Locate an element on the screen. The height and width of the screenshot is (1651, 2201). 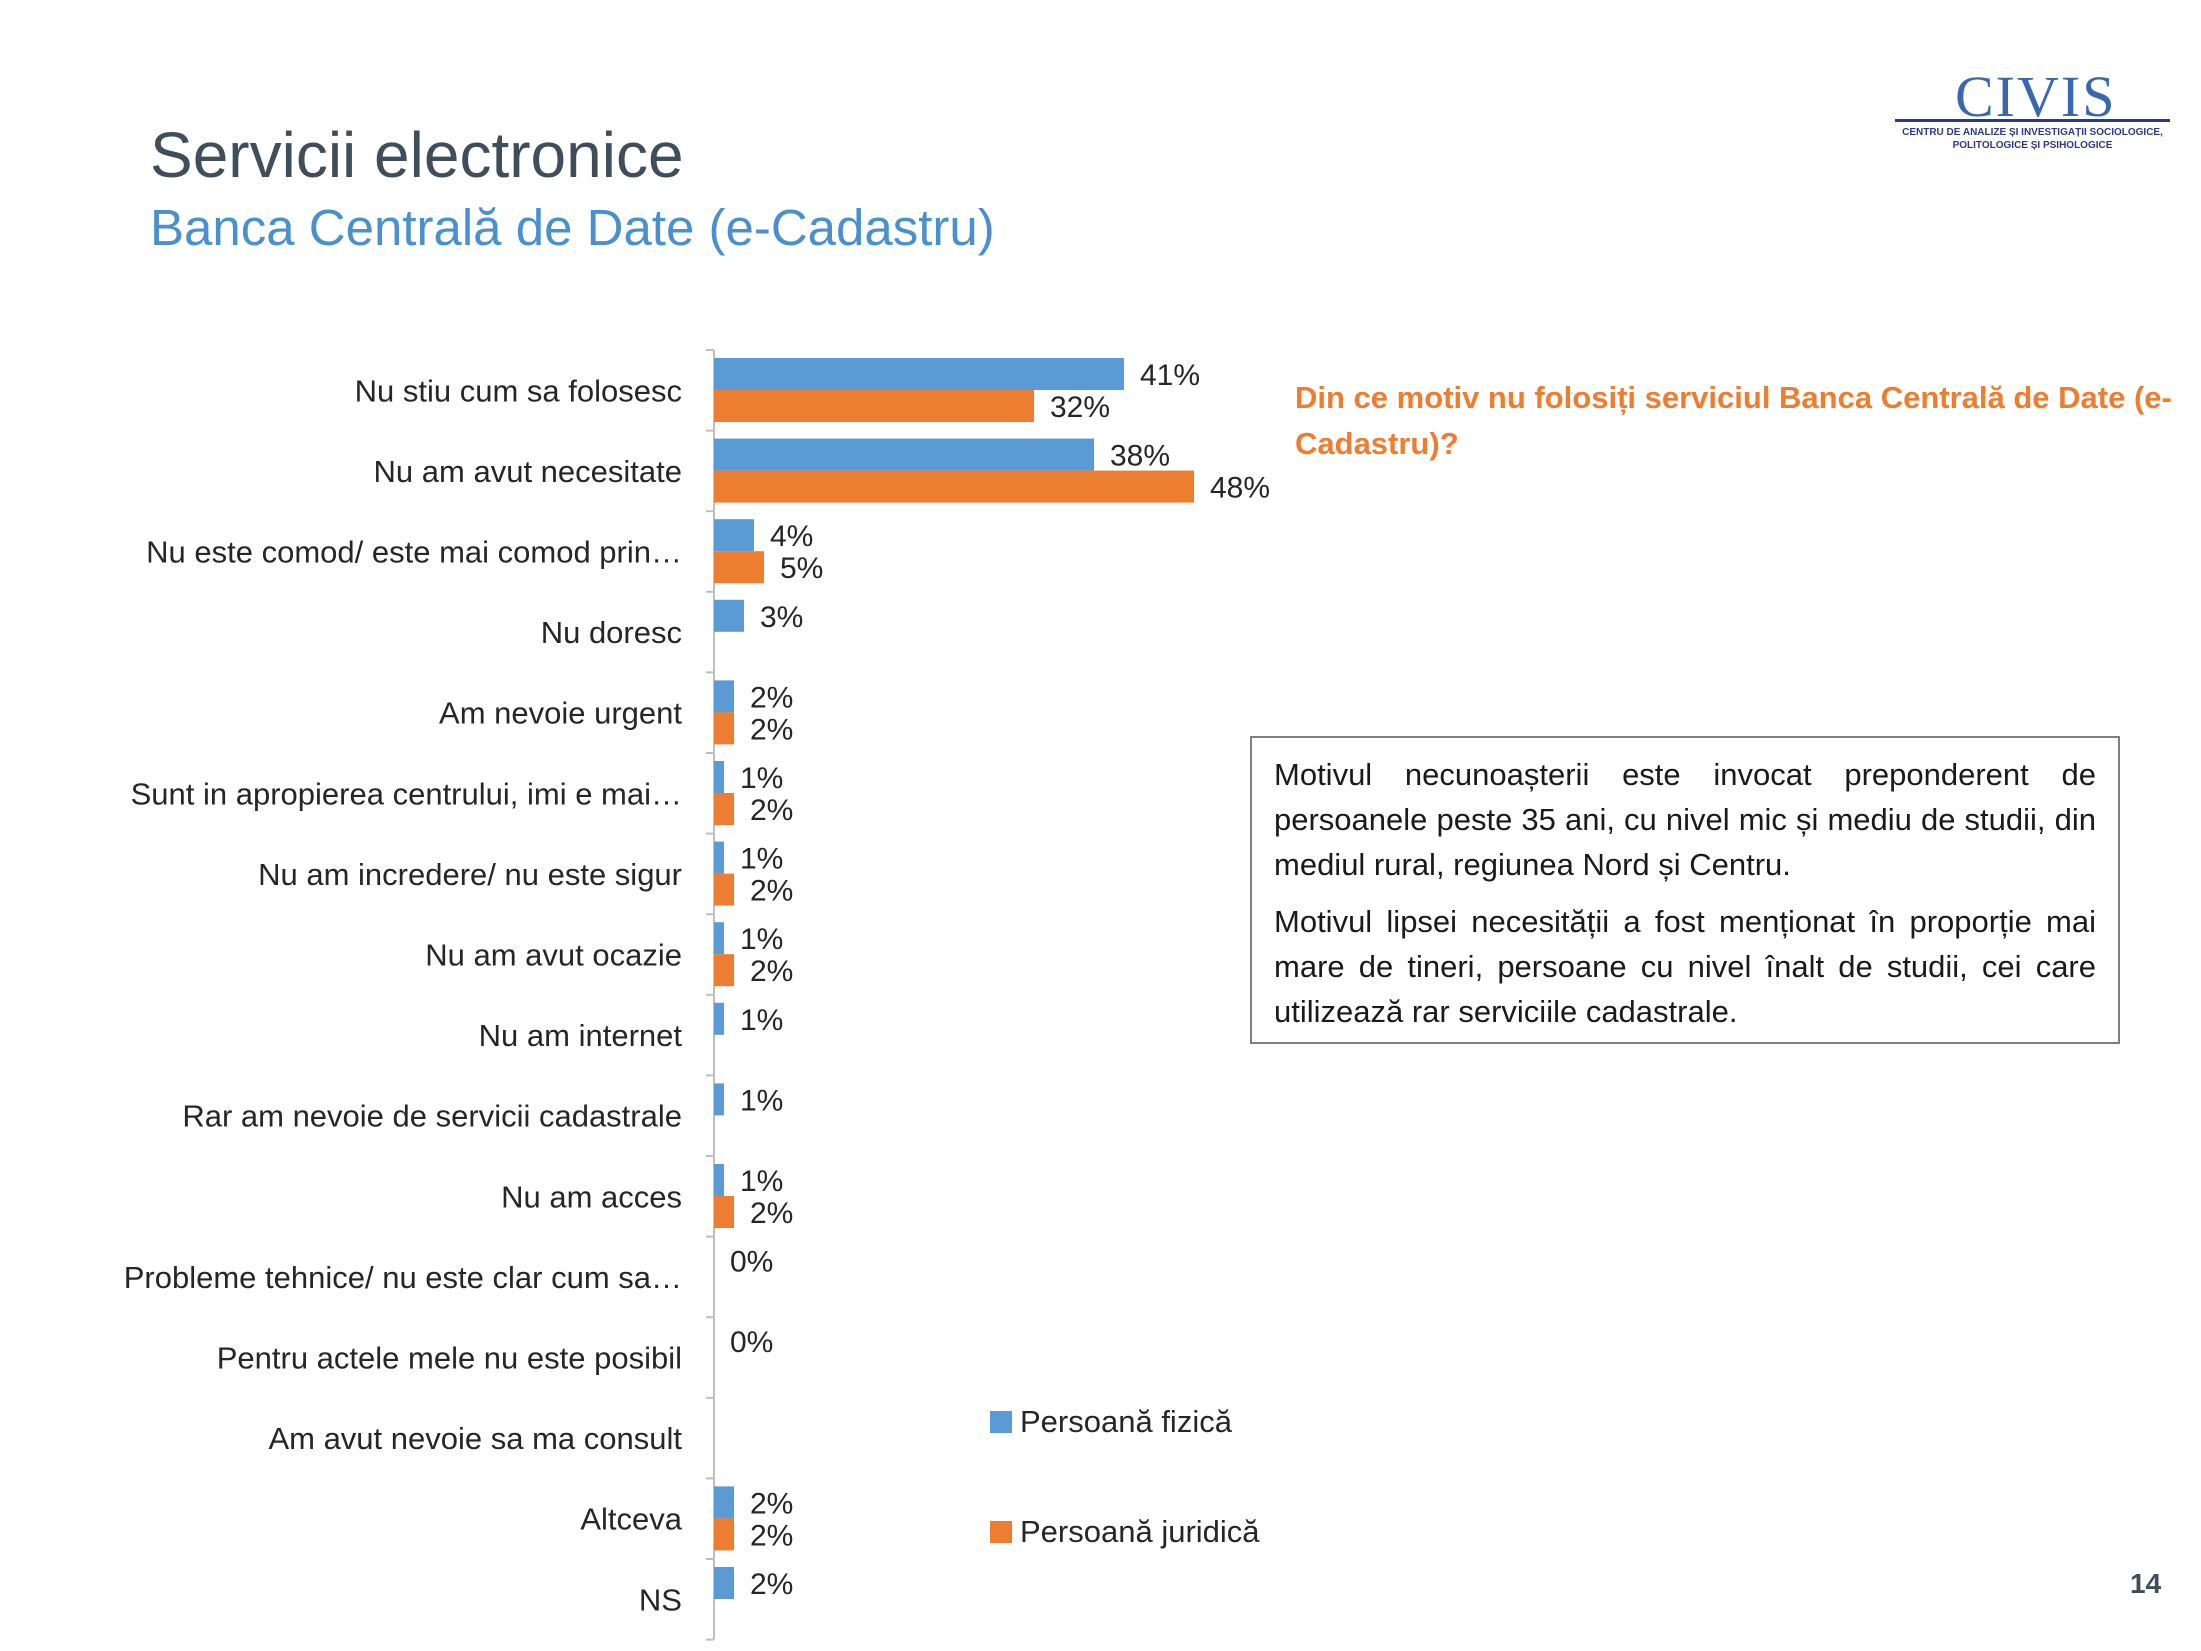
legend-item-persoana-juridica: Persoană juridică is located at coordinates (1125, 1532).